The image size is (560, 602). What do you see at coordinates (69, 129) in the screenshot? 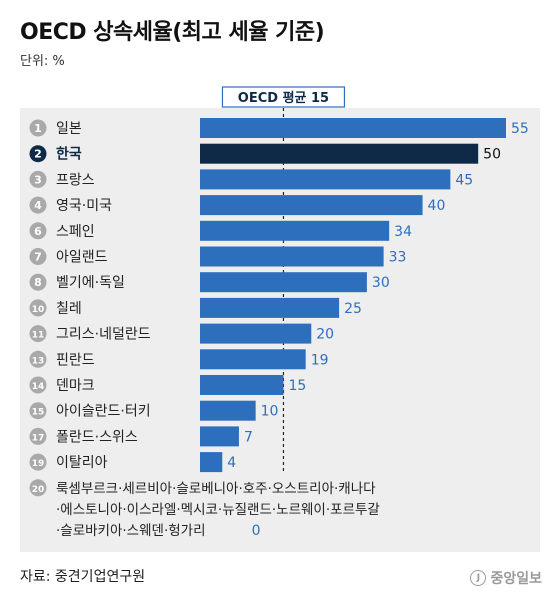
I see `country-label: 일본` at bounding box center [69, 129].